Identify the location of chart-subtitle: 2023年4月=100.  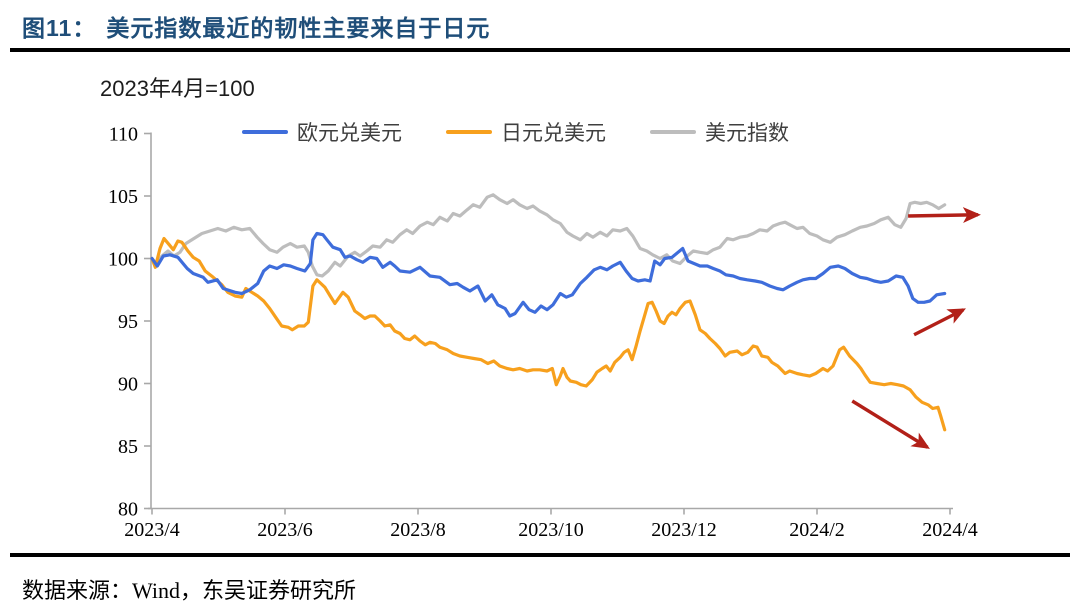
(177, 88).